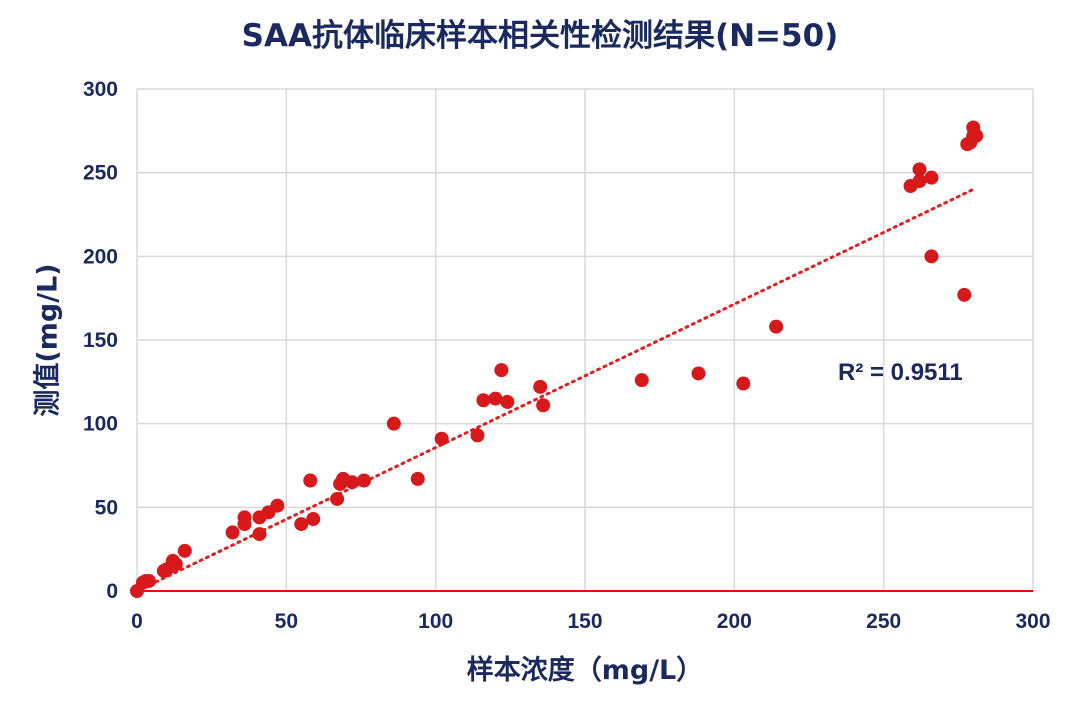 This screenshot has height=711, width=1080. Describe the element at coordinates (286, 621) in the screenshot. I see `x-tick-label: 50` at that location.